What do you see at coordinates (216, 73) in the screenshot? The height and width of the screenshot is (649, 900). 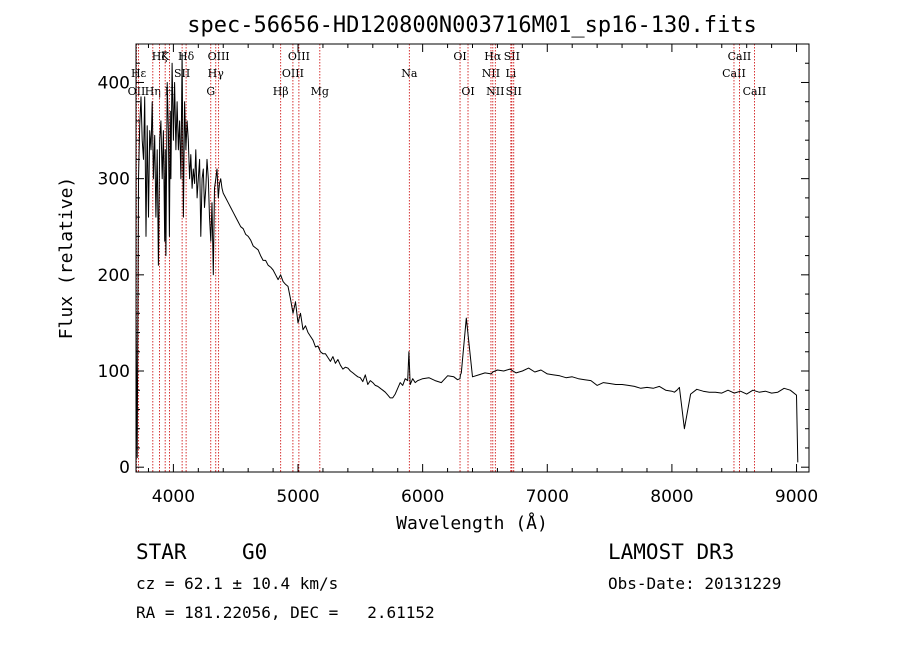 I see `line-marker-label: Hγ` at bounding box center [216, 73].